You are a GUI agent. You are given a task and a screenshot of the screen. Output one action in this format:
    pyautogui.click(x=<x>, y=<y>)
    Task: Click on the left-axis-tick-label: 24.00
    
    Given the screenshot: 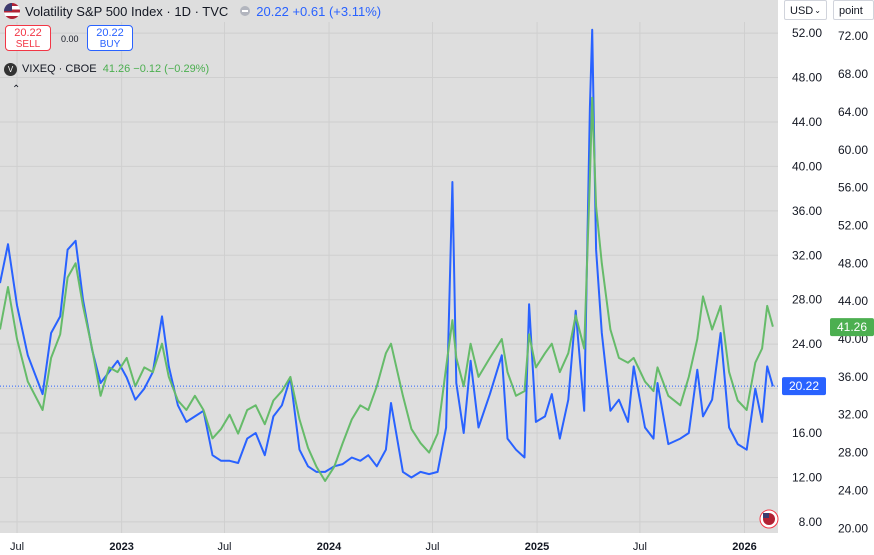 What is the action you would take?
    pyautogui.click(x=807, y=344)
    